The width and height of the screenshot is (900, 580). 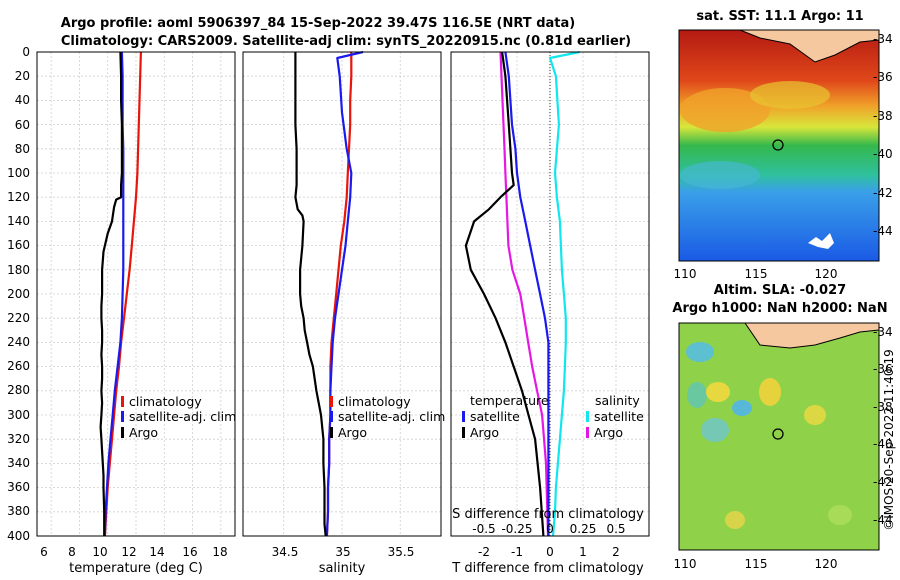 What do you see at coordinates (111, 293) in the screenshot?
I see `temperature-argo-line` at bounding box center [111, 293].